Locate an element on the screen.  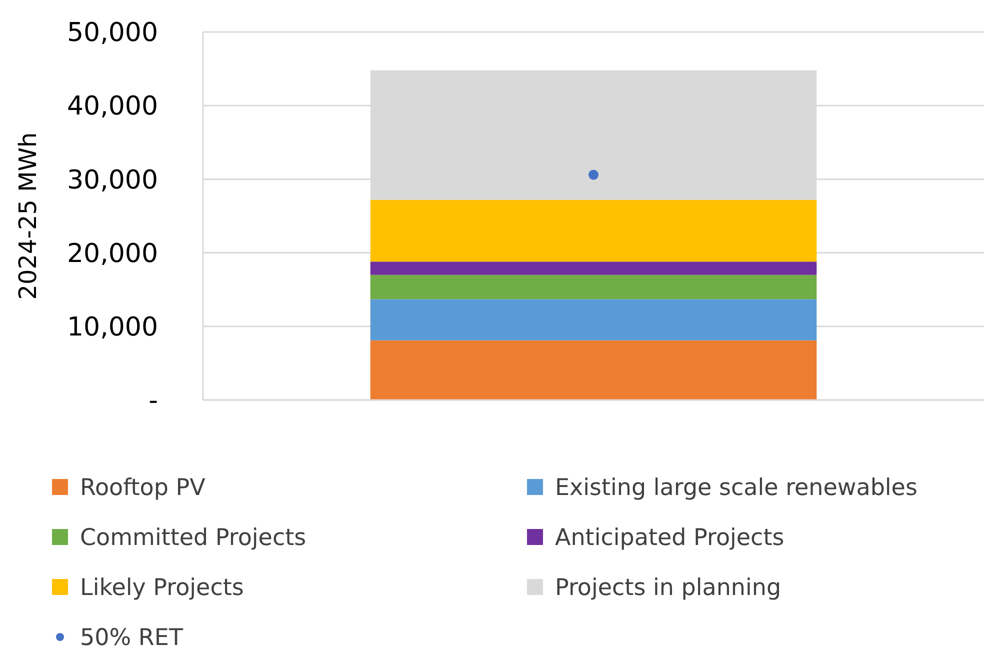
legend-label: Existing large scale renewables is located at coordinates (736, 488).